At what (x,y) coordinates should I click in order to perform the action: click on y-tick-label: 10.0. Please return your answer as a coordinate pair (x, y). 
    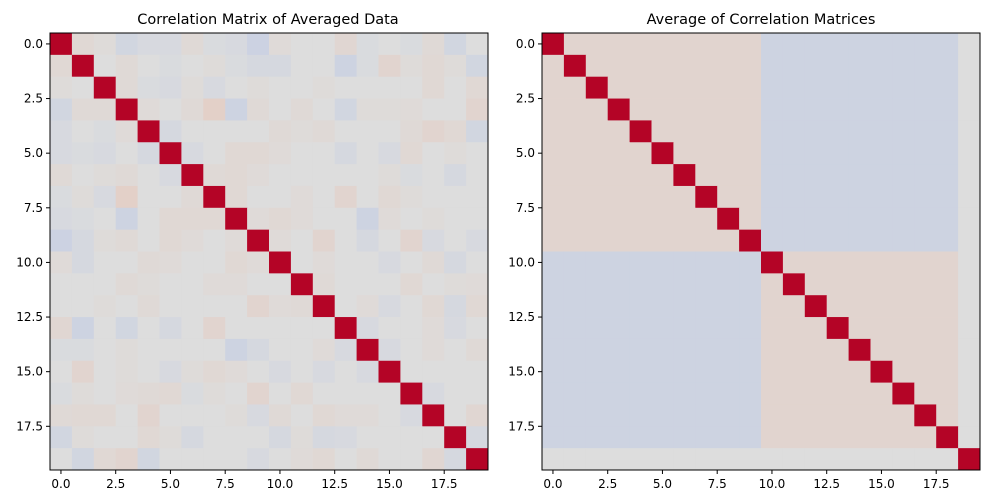
    Looking at the image, I should click on (521, 262).